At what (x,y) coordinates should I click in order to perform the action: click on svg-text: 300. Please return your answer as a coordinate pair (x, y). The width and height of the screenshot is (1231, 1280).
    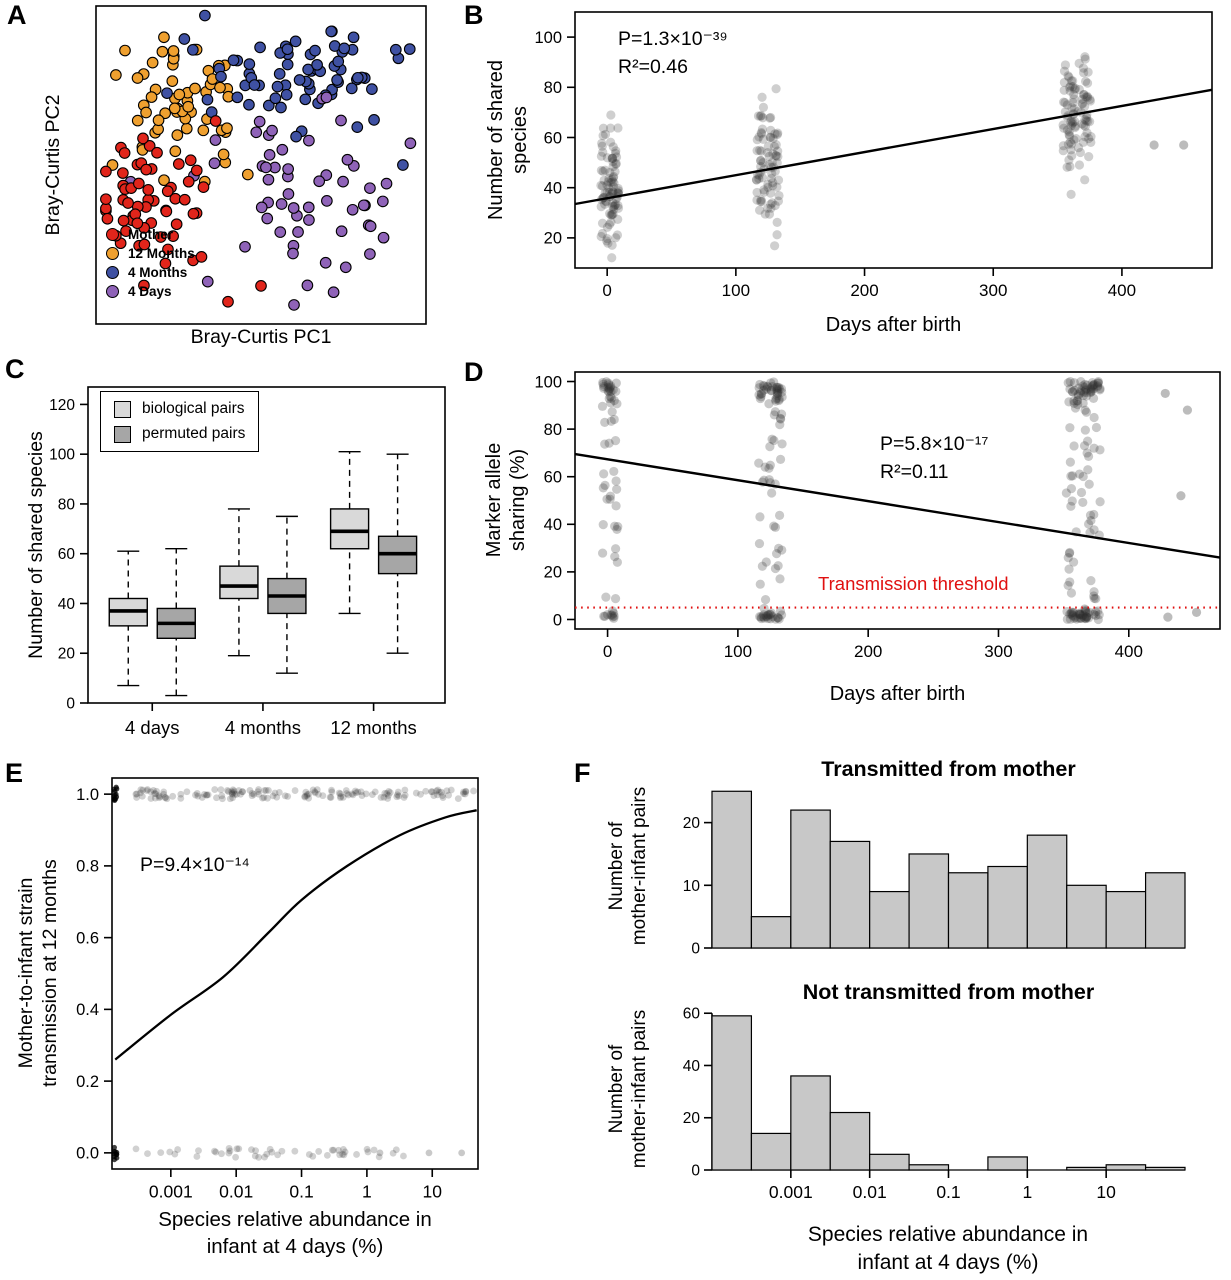
    Looking at the image, I should click on (998, 651).